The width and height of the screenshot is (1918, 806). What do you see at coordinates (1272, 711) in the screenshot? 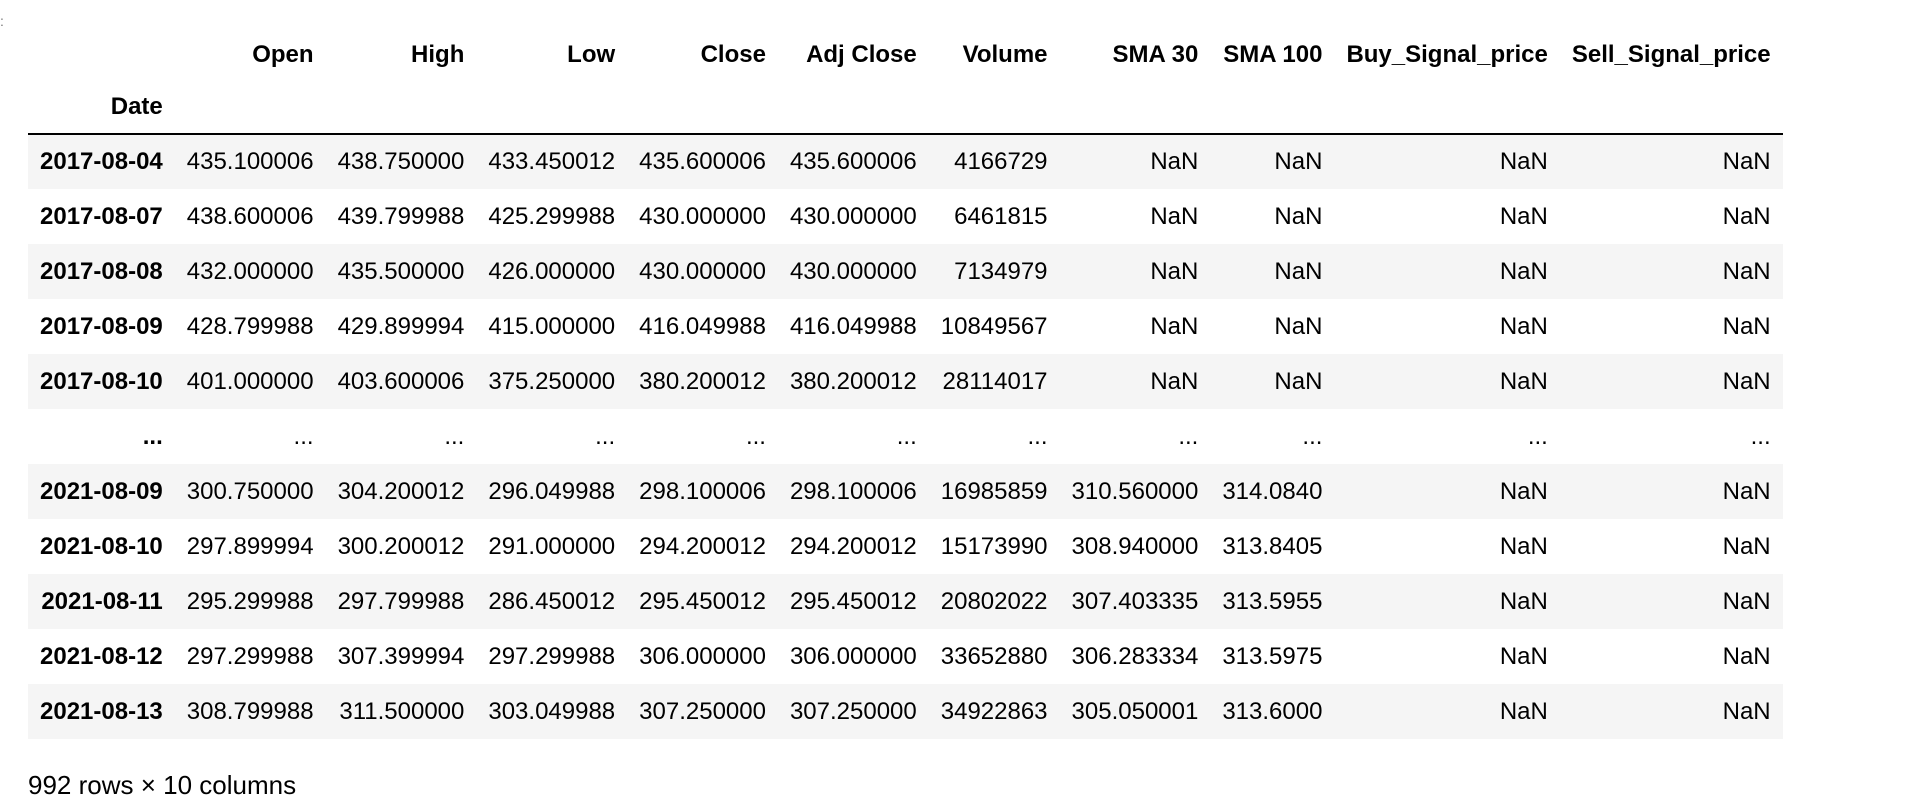
I see `table-cell: 313.6000` at bounding box center [1272, 711].